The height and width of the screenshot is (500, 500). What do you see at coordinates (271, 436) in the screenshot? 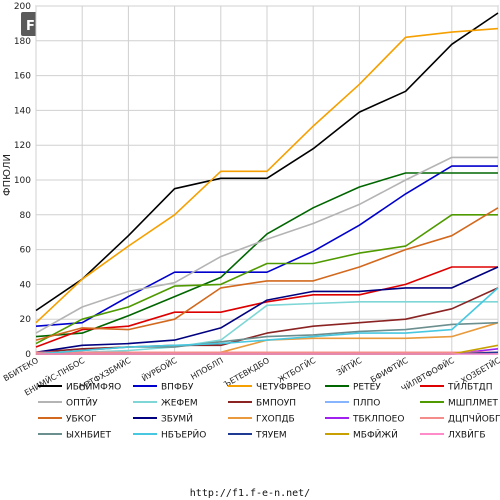
I see `legend-label: ТЯУЕМ` at bounding box center [271, 436].